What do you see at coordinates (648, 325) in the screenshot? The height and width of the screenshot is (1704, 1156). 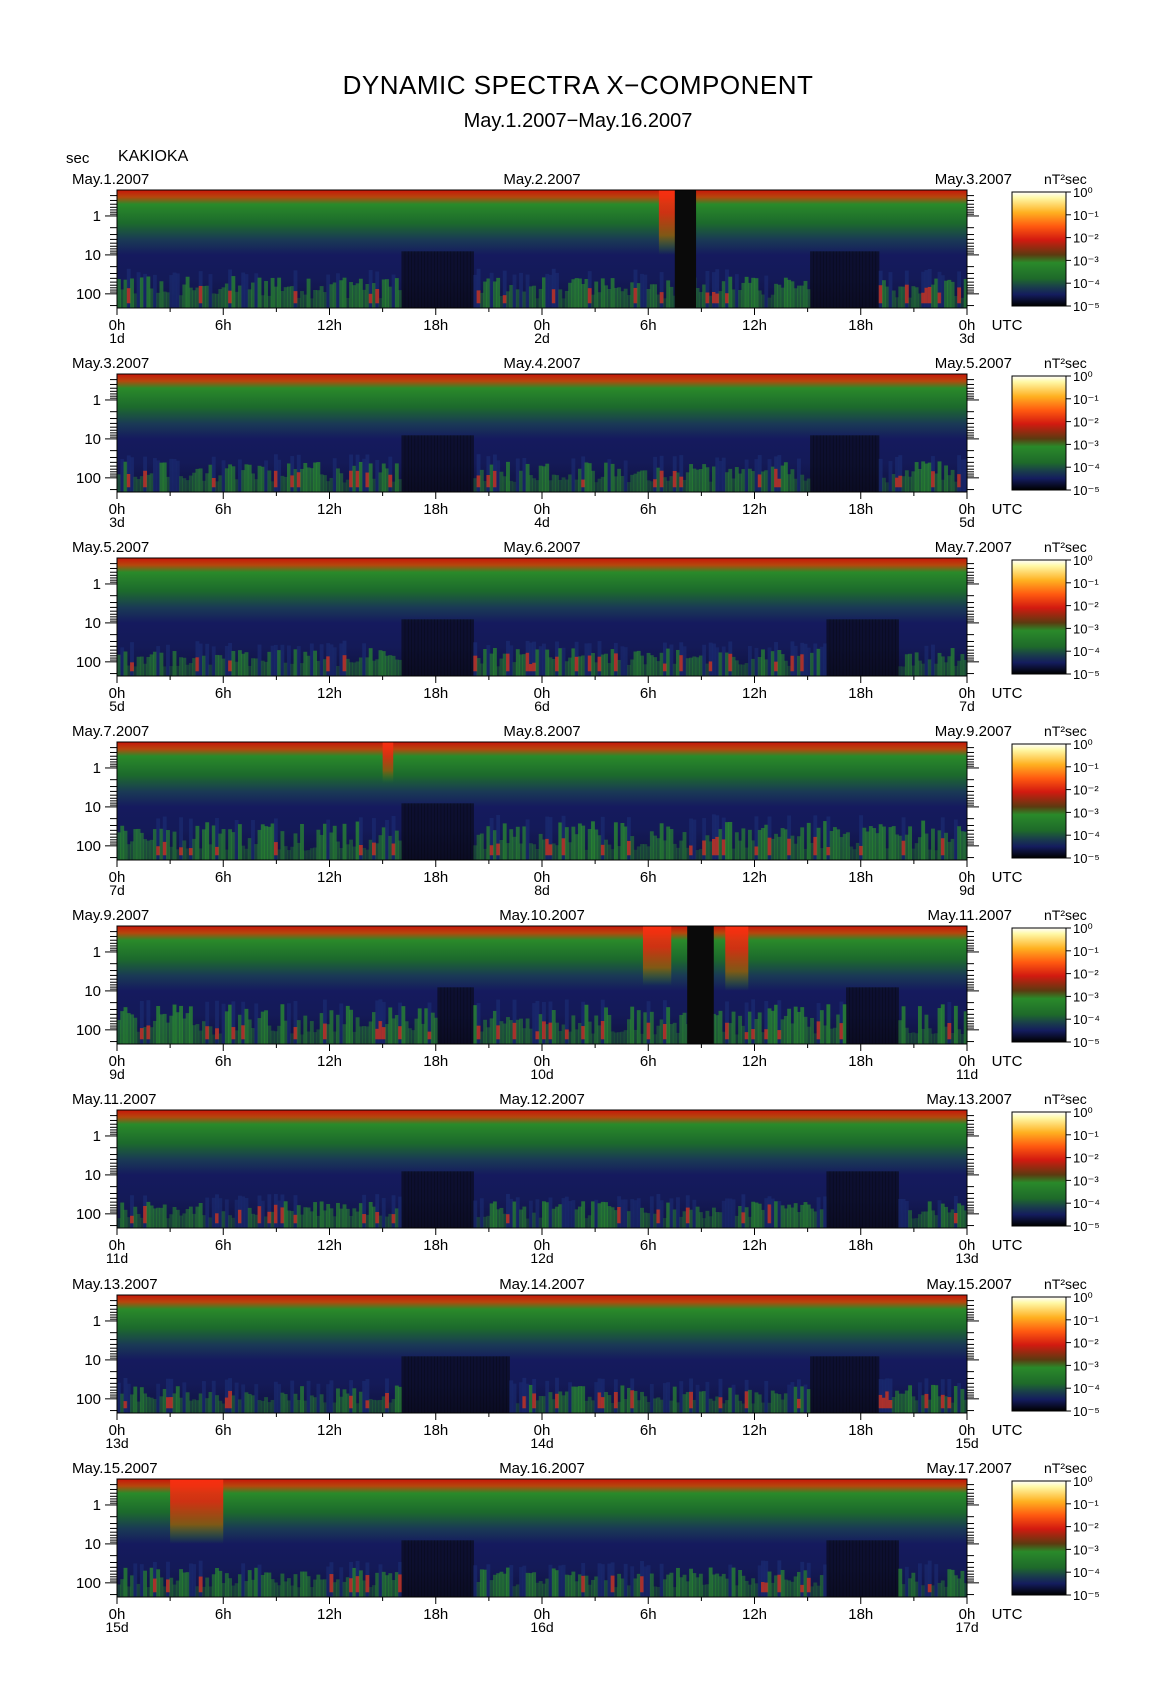 I see `x-tick-label: 6h` at bounding box center [648, 325].